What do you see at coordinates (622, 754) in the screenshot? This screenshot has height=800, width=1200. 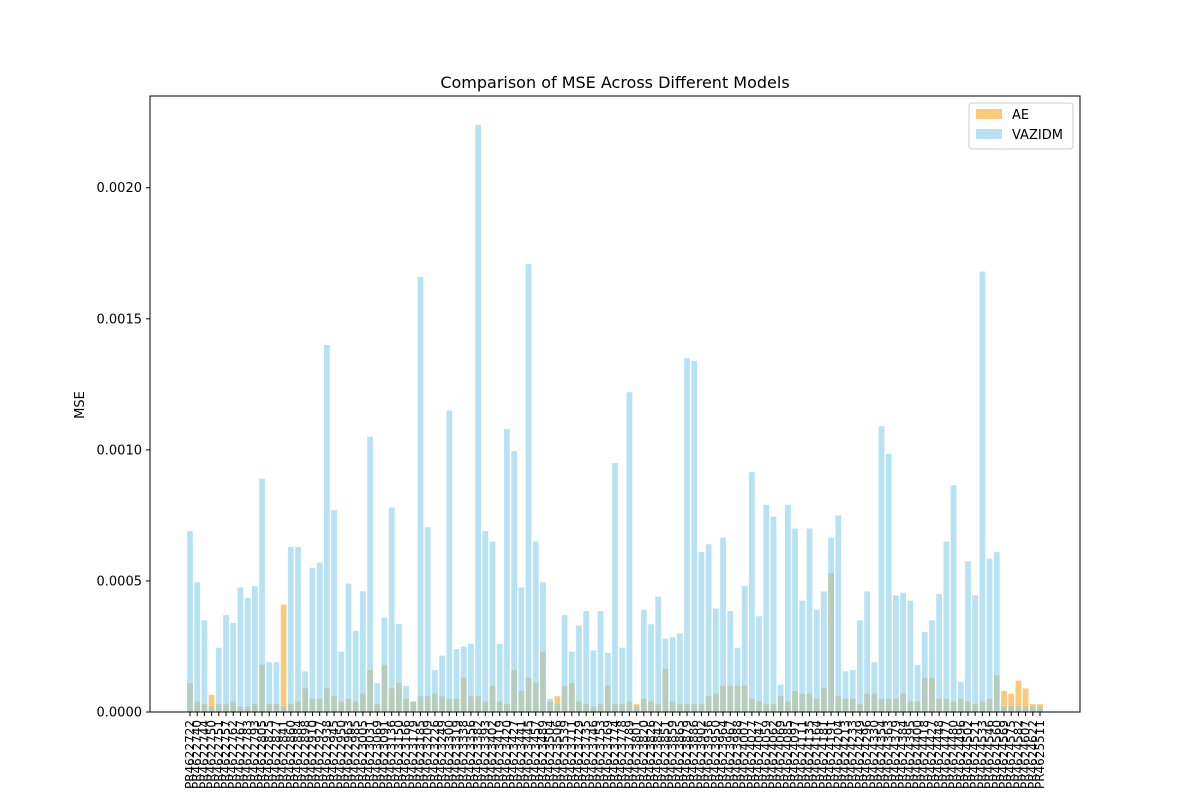 I see `x-tick-label-60: PR4623778` at bounding box center [622, 754].